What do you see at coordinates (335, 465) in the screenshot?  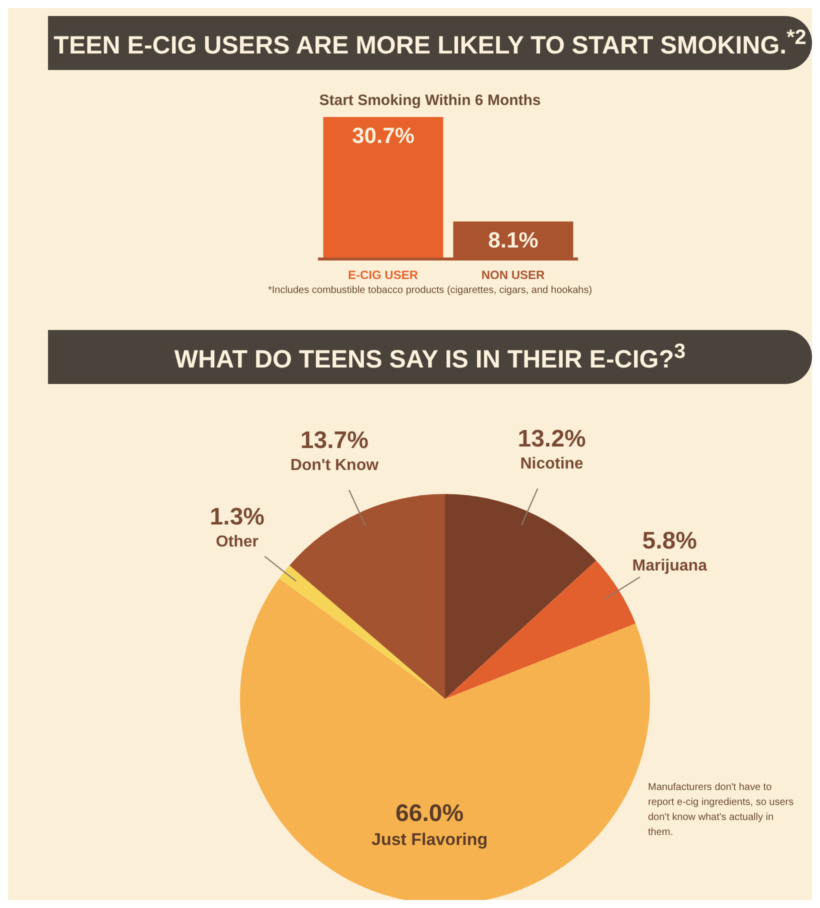 I see `slice-label: Don't Know` at bounding box center [335, 465].